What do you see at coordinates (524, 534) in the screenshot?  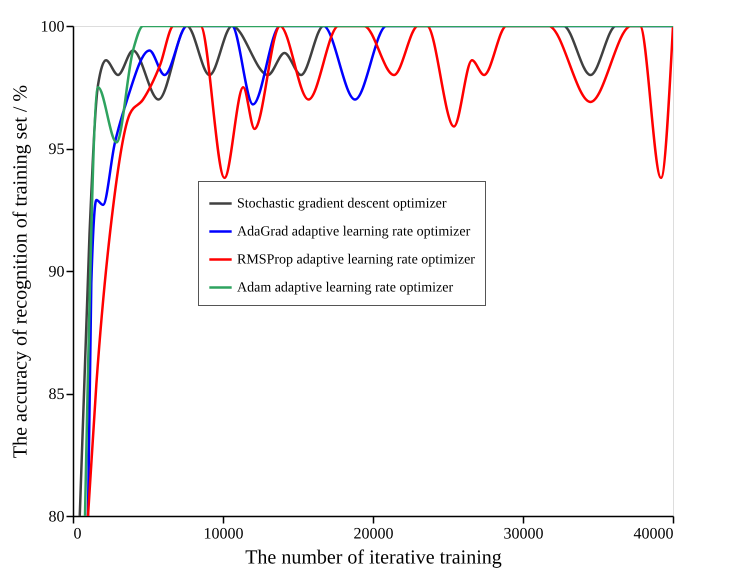 I see `x-tick-label: 30000` at bounding box center [524, 534].